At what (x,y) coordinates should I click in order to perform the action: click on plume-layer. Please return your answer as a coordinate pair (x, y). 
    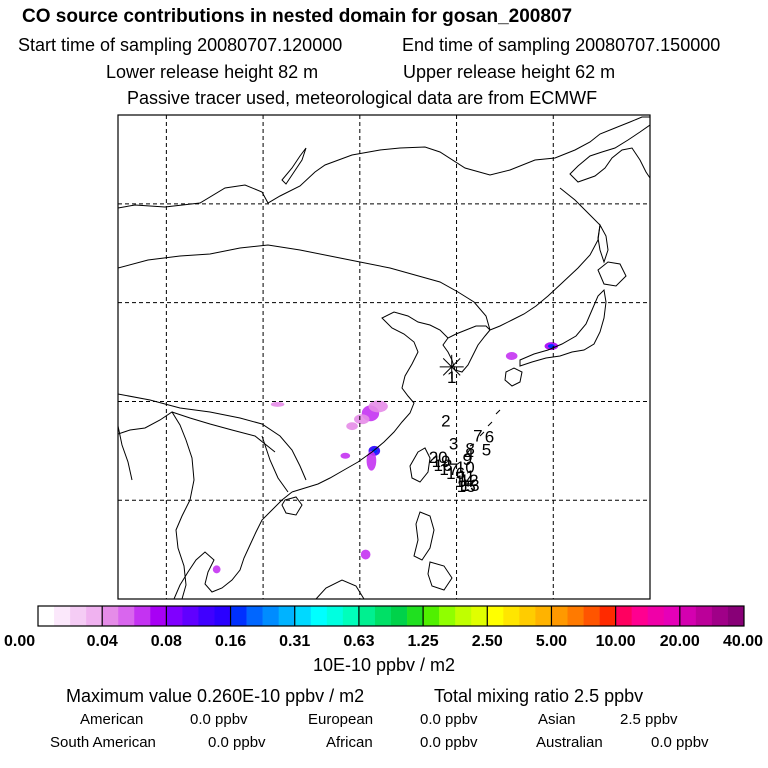
    Looking at the image, I should click on (385, 458).